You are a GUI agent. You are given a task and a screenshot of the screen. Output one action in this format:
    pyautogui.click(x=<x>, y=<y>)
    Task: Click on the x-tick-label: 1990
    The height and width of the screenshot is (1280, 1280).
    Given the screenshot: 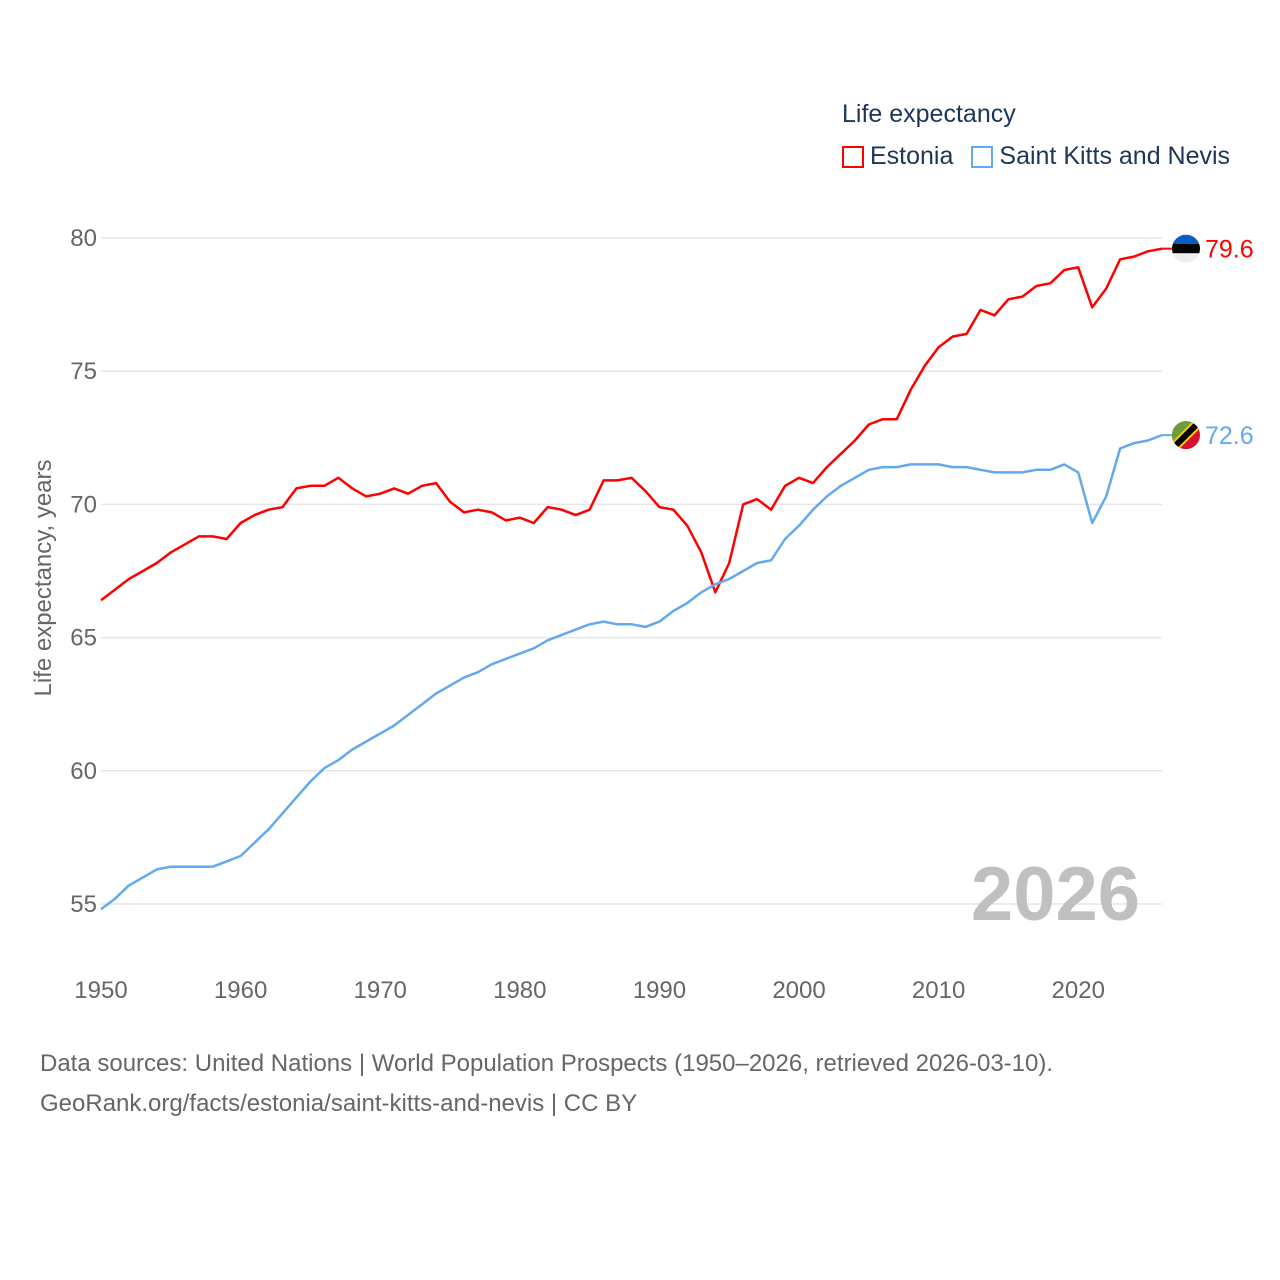 What is the action you would take?
    pyautogui.click(x=659, y=990)
    